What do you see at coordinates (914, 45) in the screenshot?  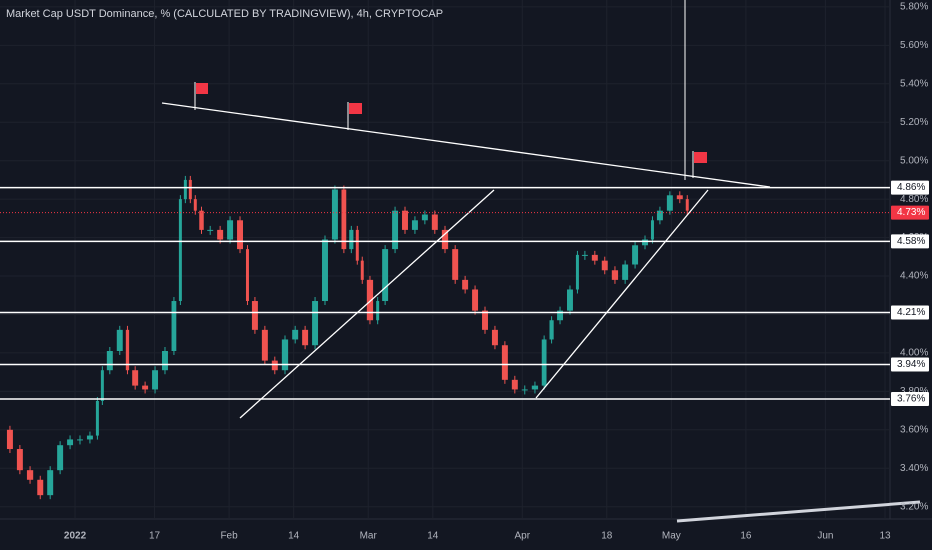 I see `y-tick-label: 5.60%` at bounding box center [914, 45].